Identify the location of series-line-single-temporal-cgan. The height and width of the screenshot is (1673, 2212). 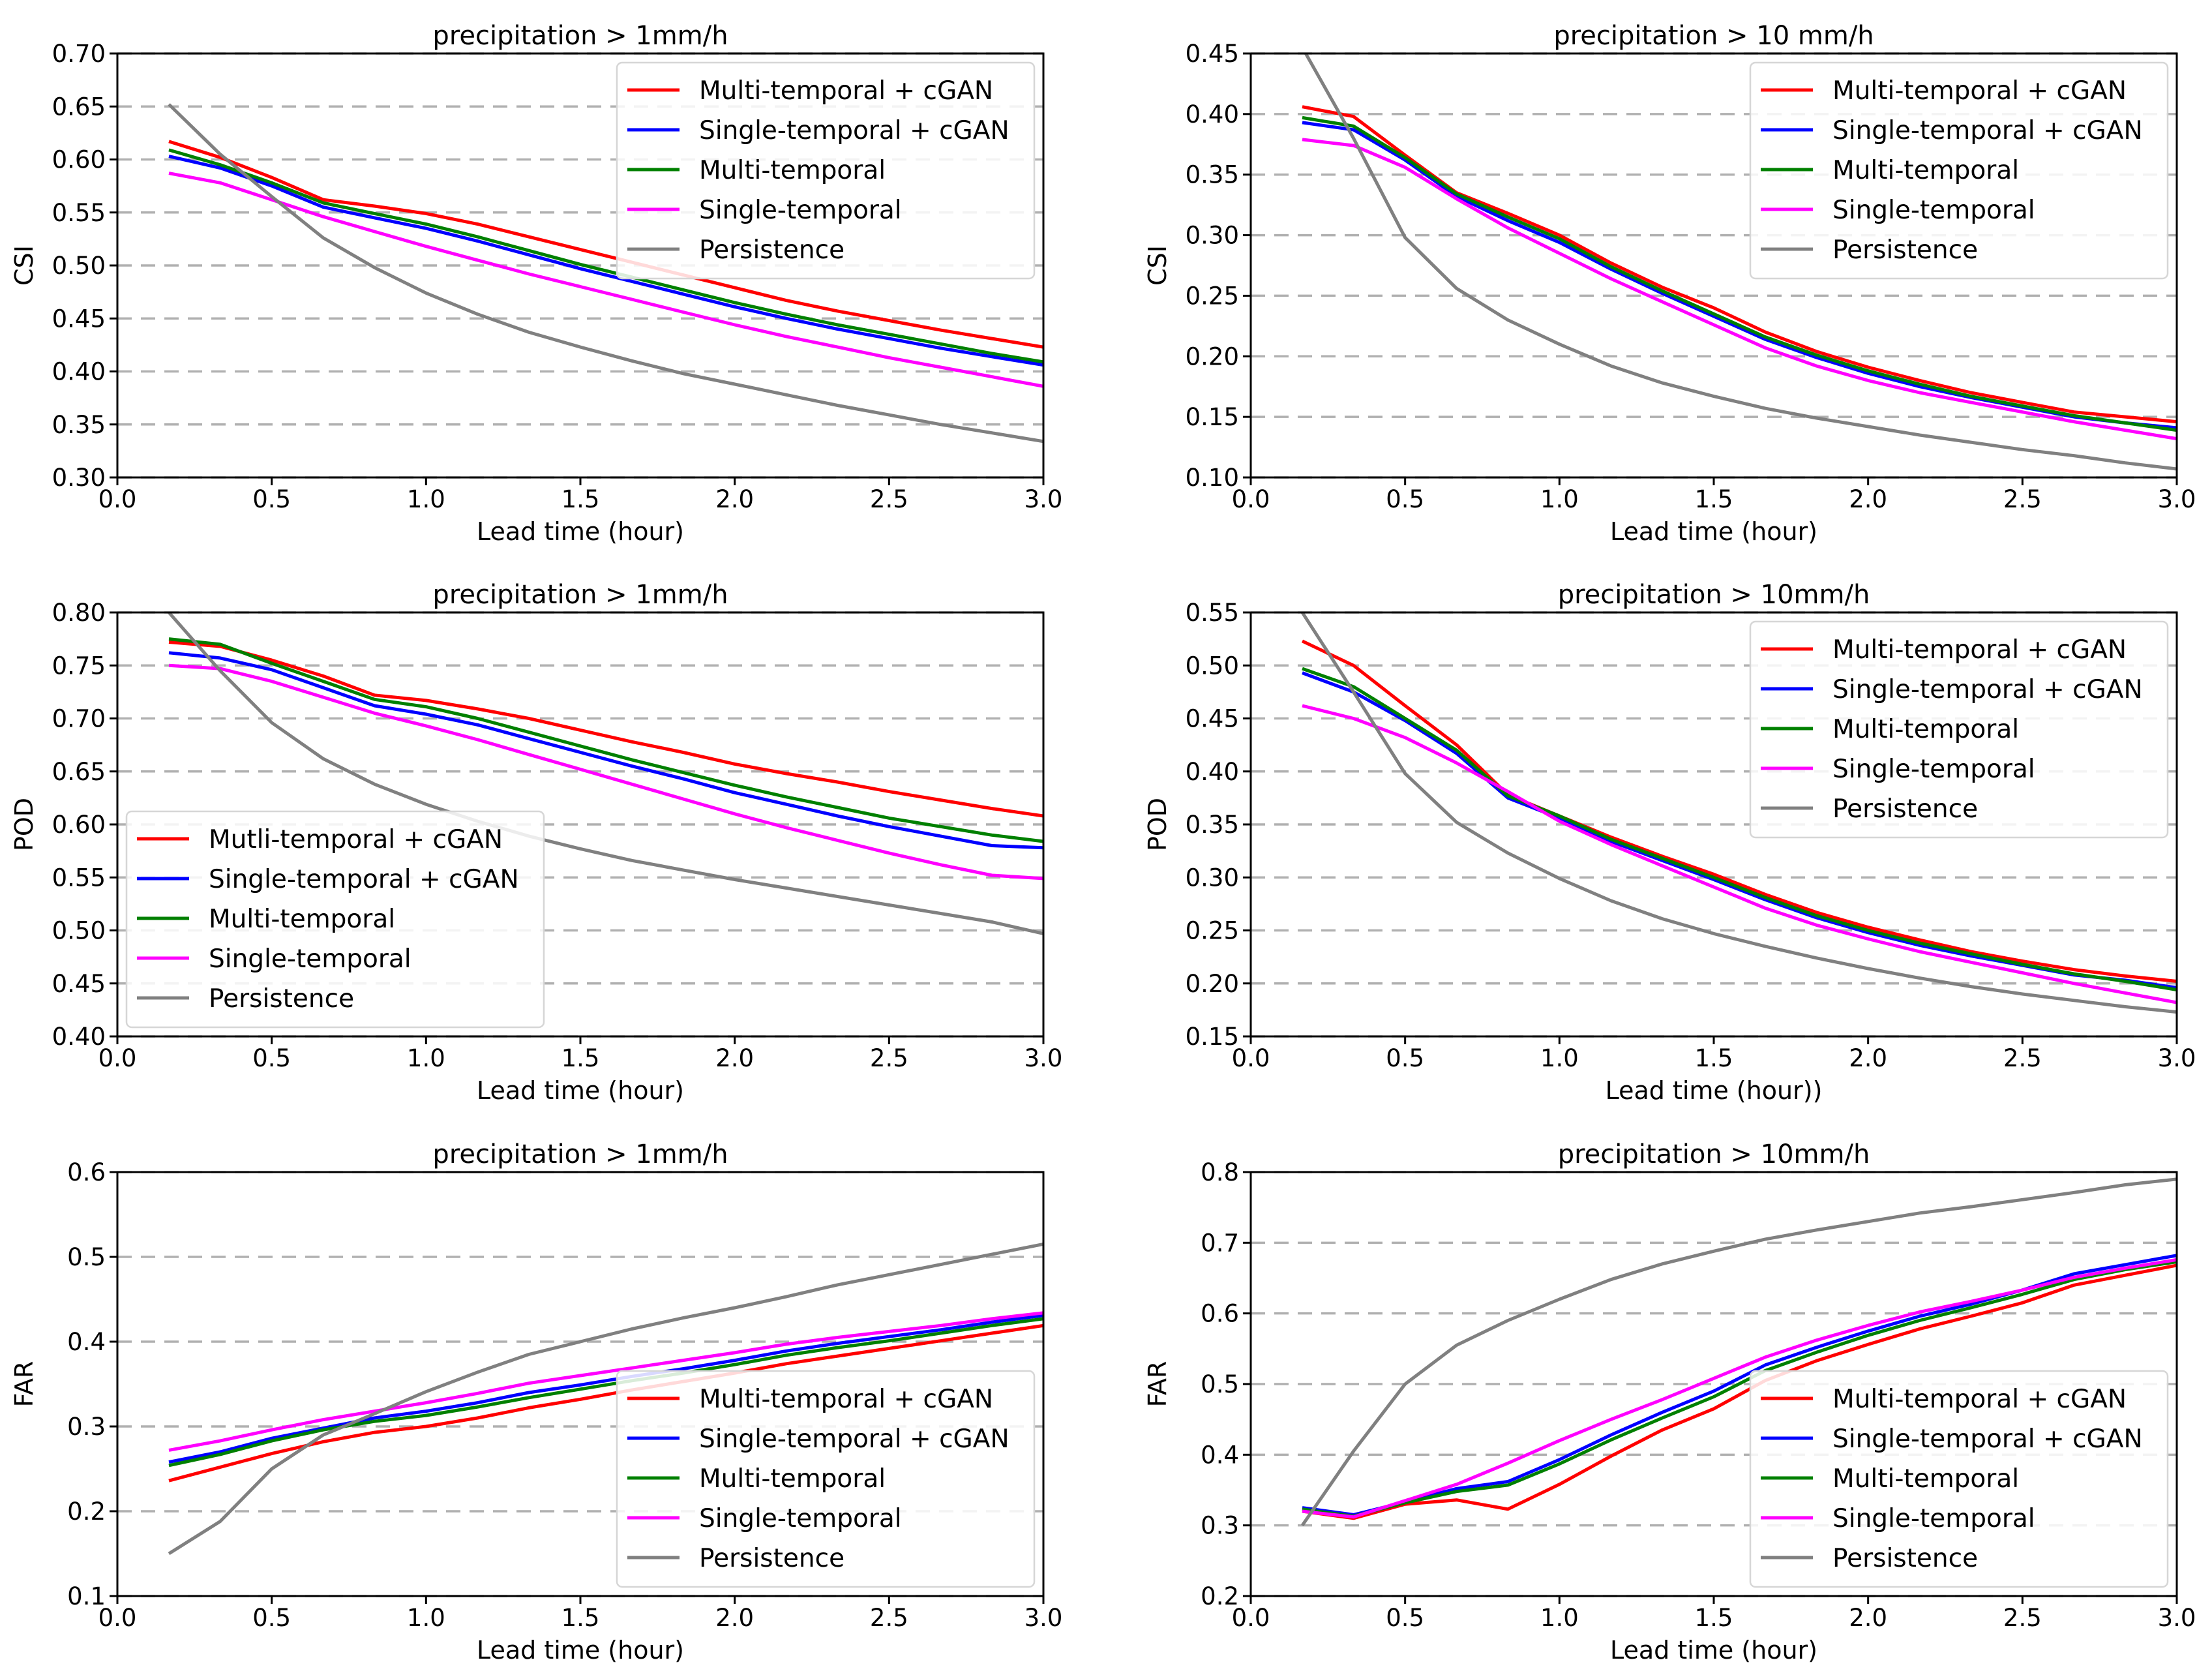
(605, 1389).